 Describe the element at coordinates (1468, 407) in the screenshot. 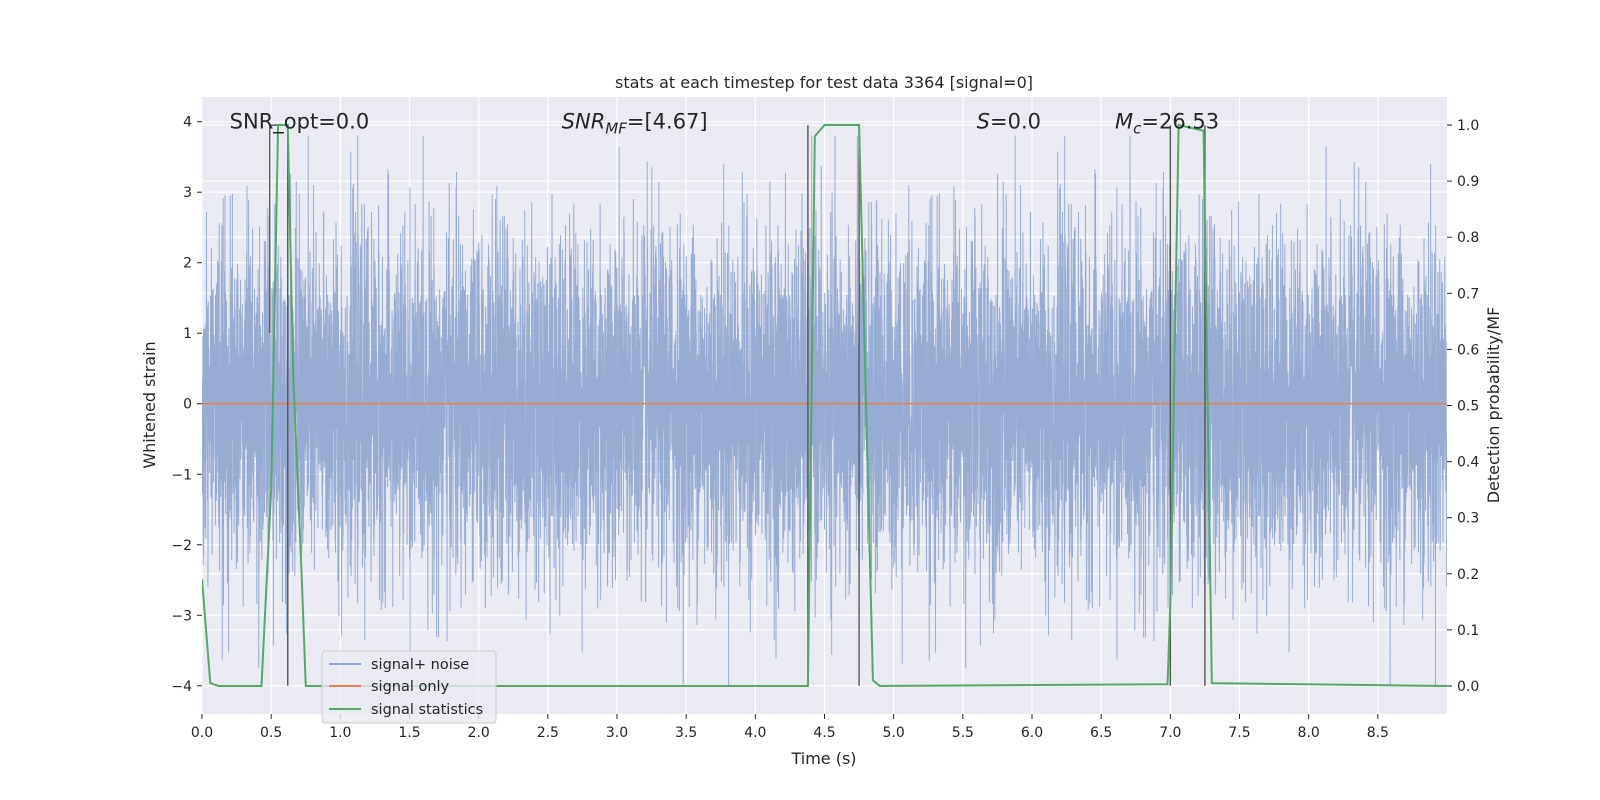

I see `y-right-tick-label: 0.5` at that location.